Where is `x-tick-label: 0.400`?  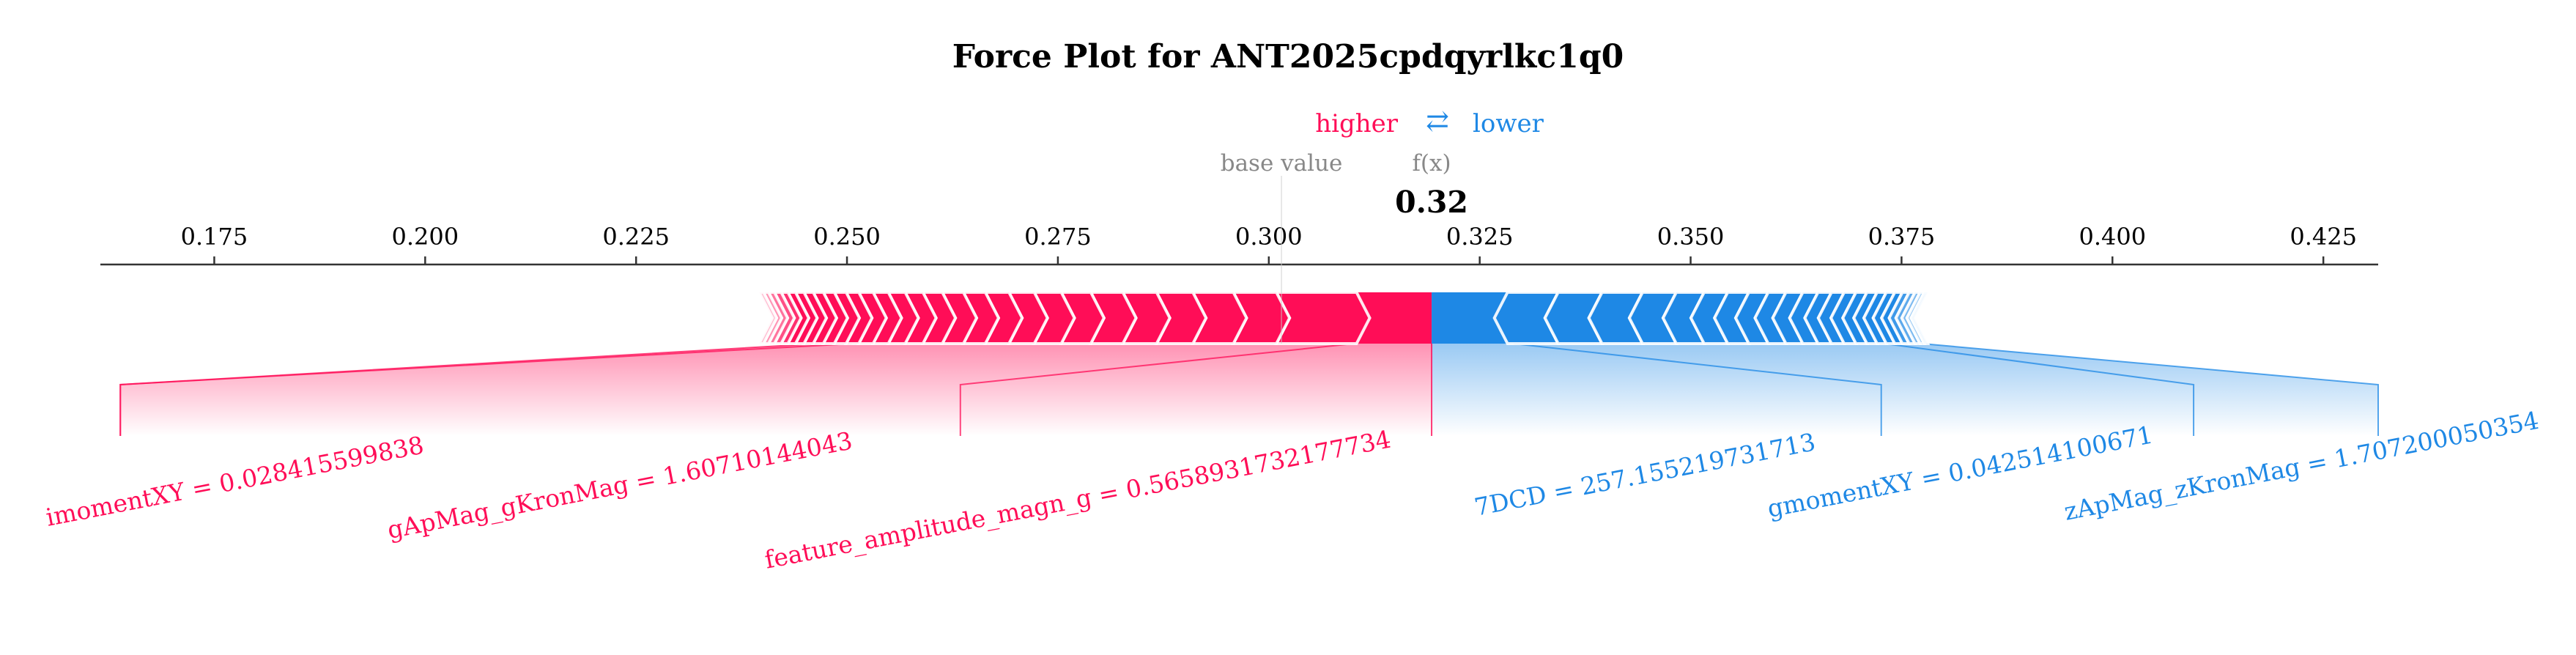
x-tick-label: 0.400 is located at coordinates (2112, 237).